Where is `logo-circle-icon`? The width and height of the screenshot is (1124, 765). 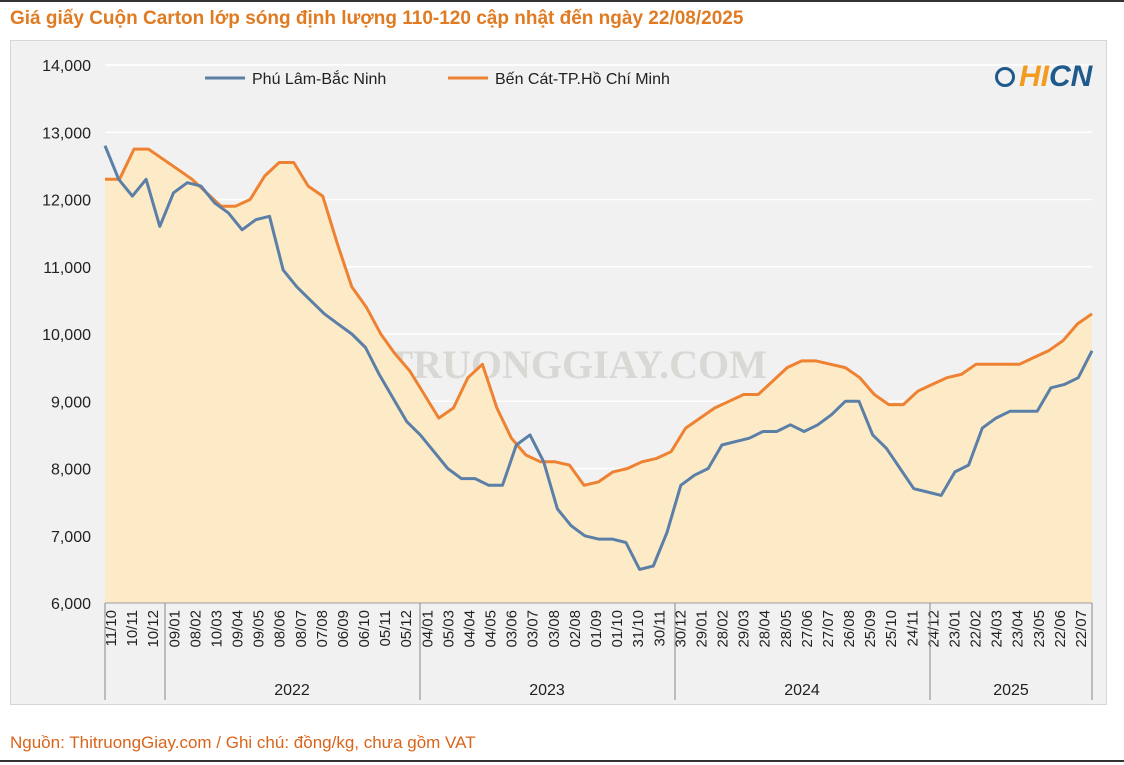
logo-circle-icon is located at coordinates (1005, 77).